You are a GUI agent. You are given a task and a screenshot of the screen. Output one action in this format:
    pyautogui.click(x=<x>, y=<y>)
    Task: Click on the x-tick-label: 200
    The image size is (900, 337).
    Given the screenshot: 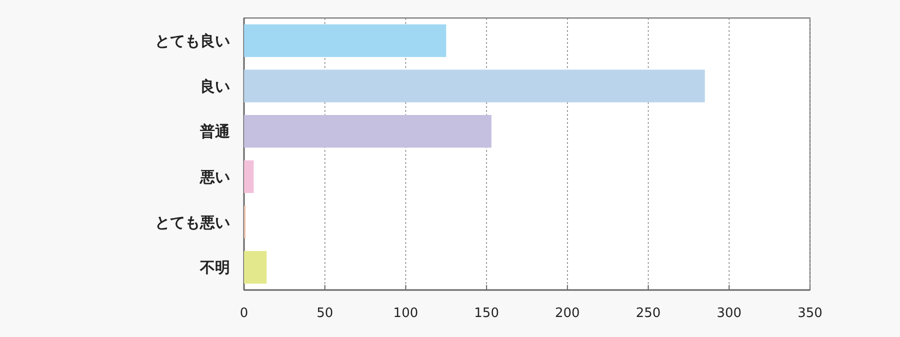 What is the action you would take?
    pyautogui.click(x=567, y=313)
    